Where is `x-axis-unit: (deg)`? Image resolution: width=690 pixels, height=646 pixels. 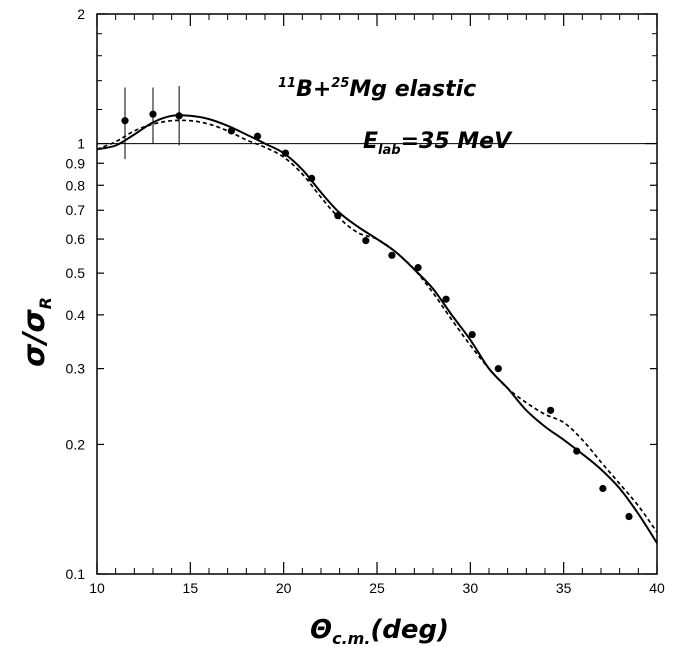 x-axis-unit: (deg) is located at coordinates (409, 630).